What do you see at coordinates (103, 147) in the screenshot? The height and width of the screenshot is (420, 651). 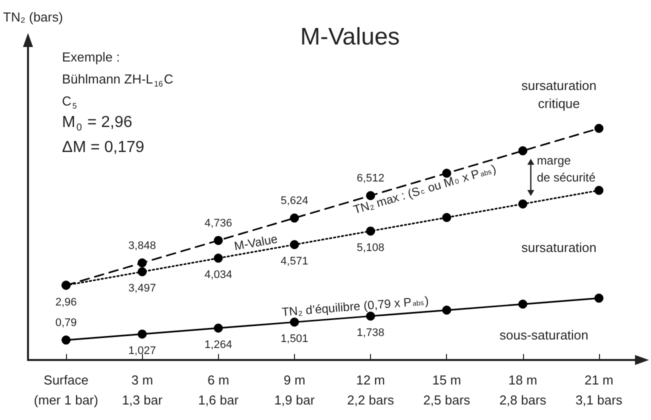 I see `annotation: ΔM = 0,179` at bounding box center [103, 147].